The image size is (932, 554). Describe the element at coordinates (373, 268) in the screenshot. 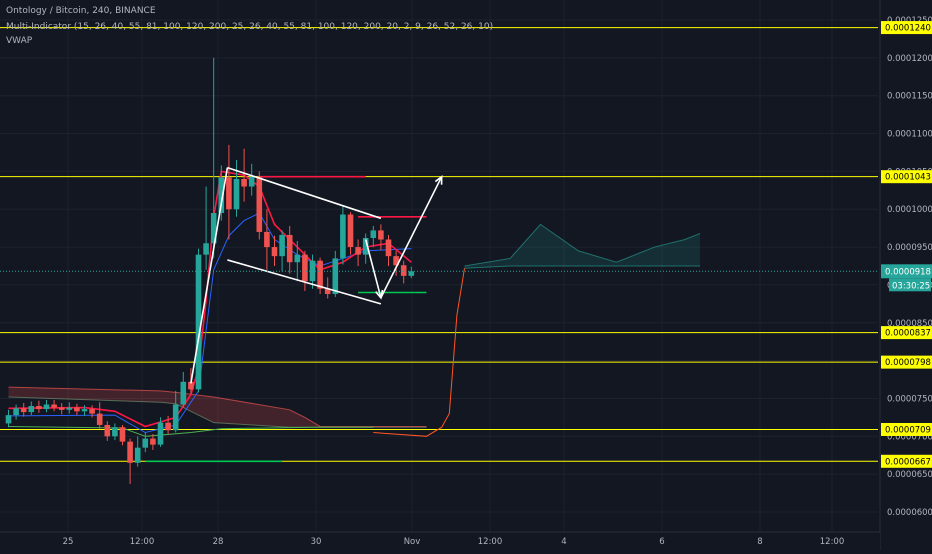

I see `arrow-down-leg` at that location.